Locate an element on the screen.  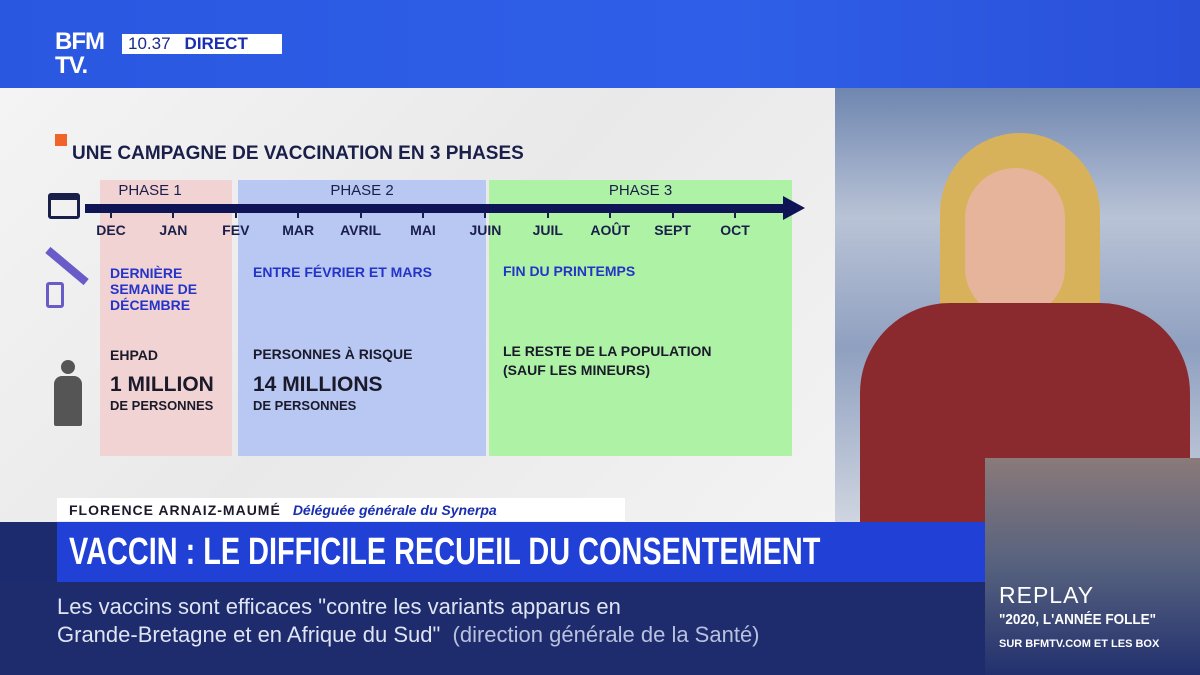
phase-3-who-note: (SAUF LES MINEURS) is located at coordinates (576, 370).